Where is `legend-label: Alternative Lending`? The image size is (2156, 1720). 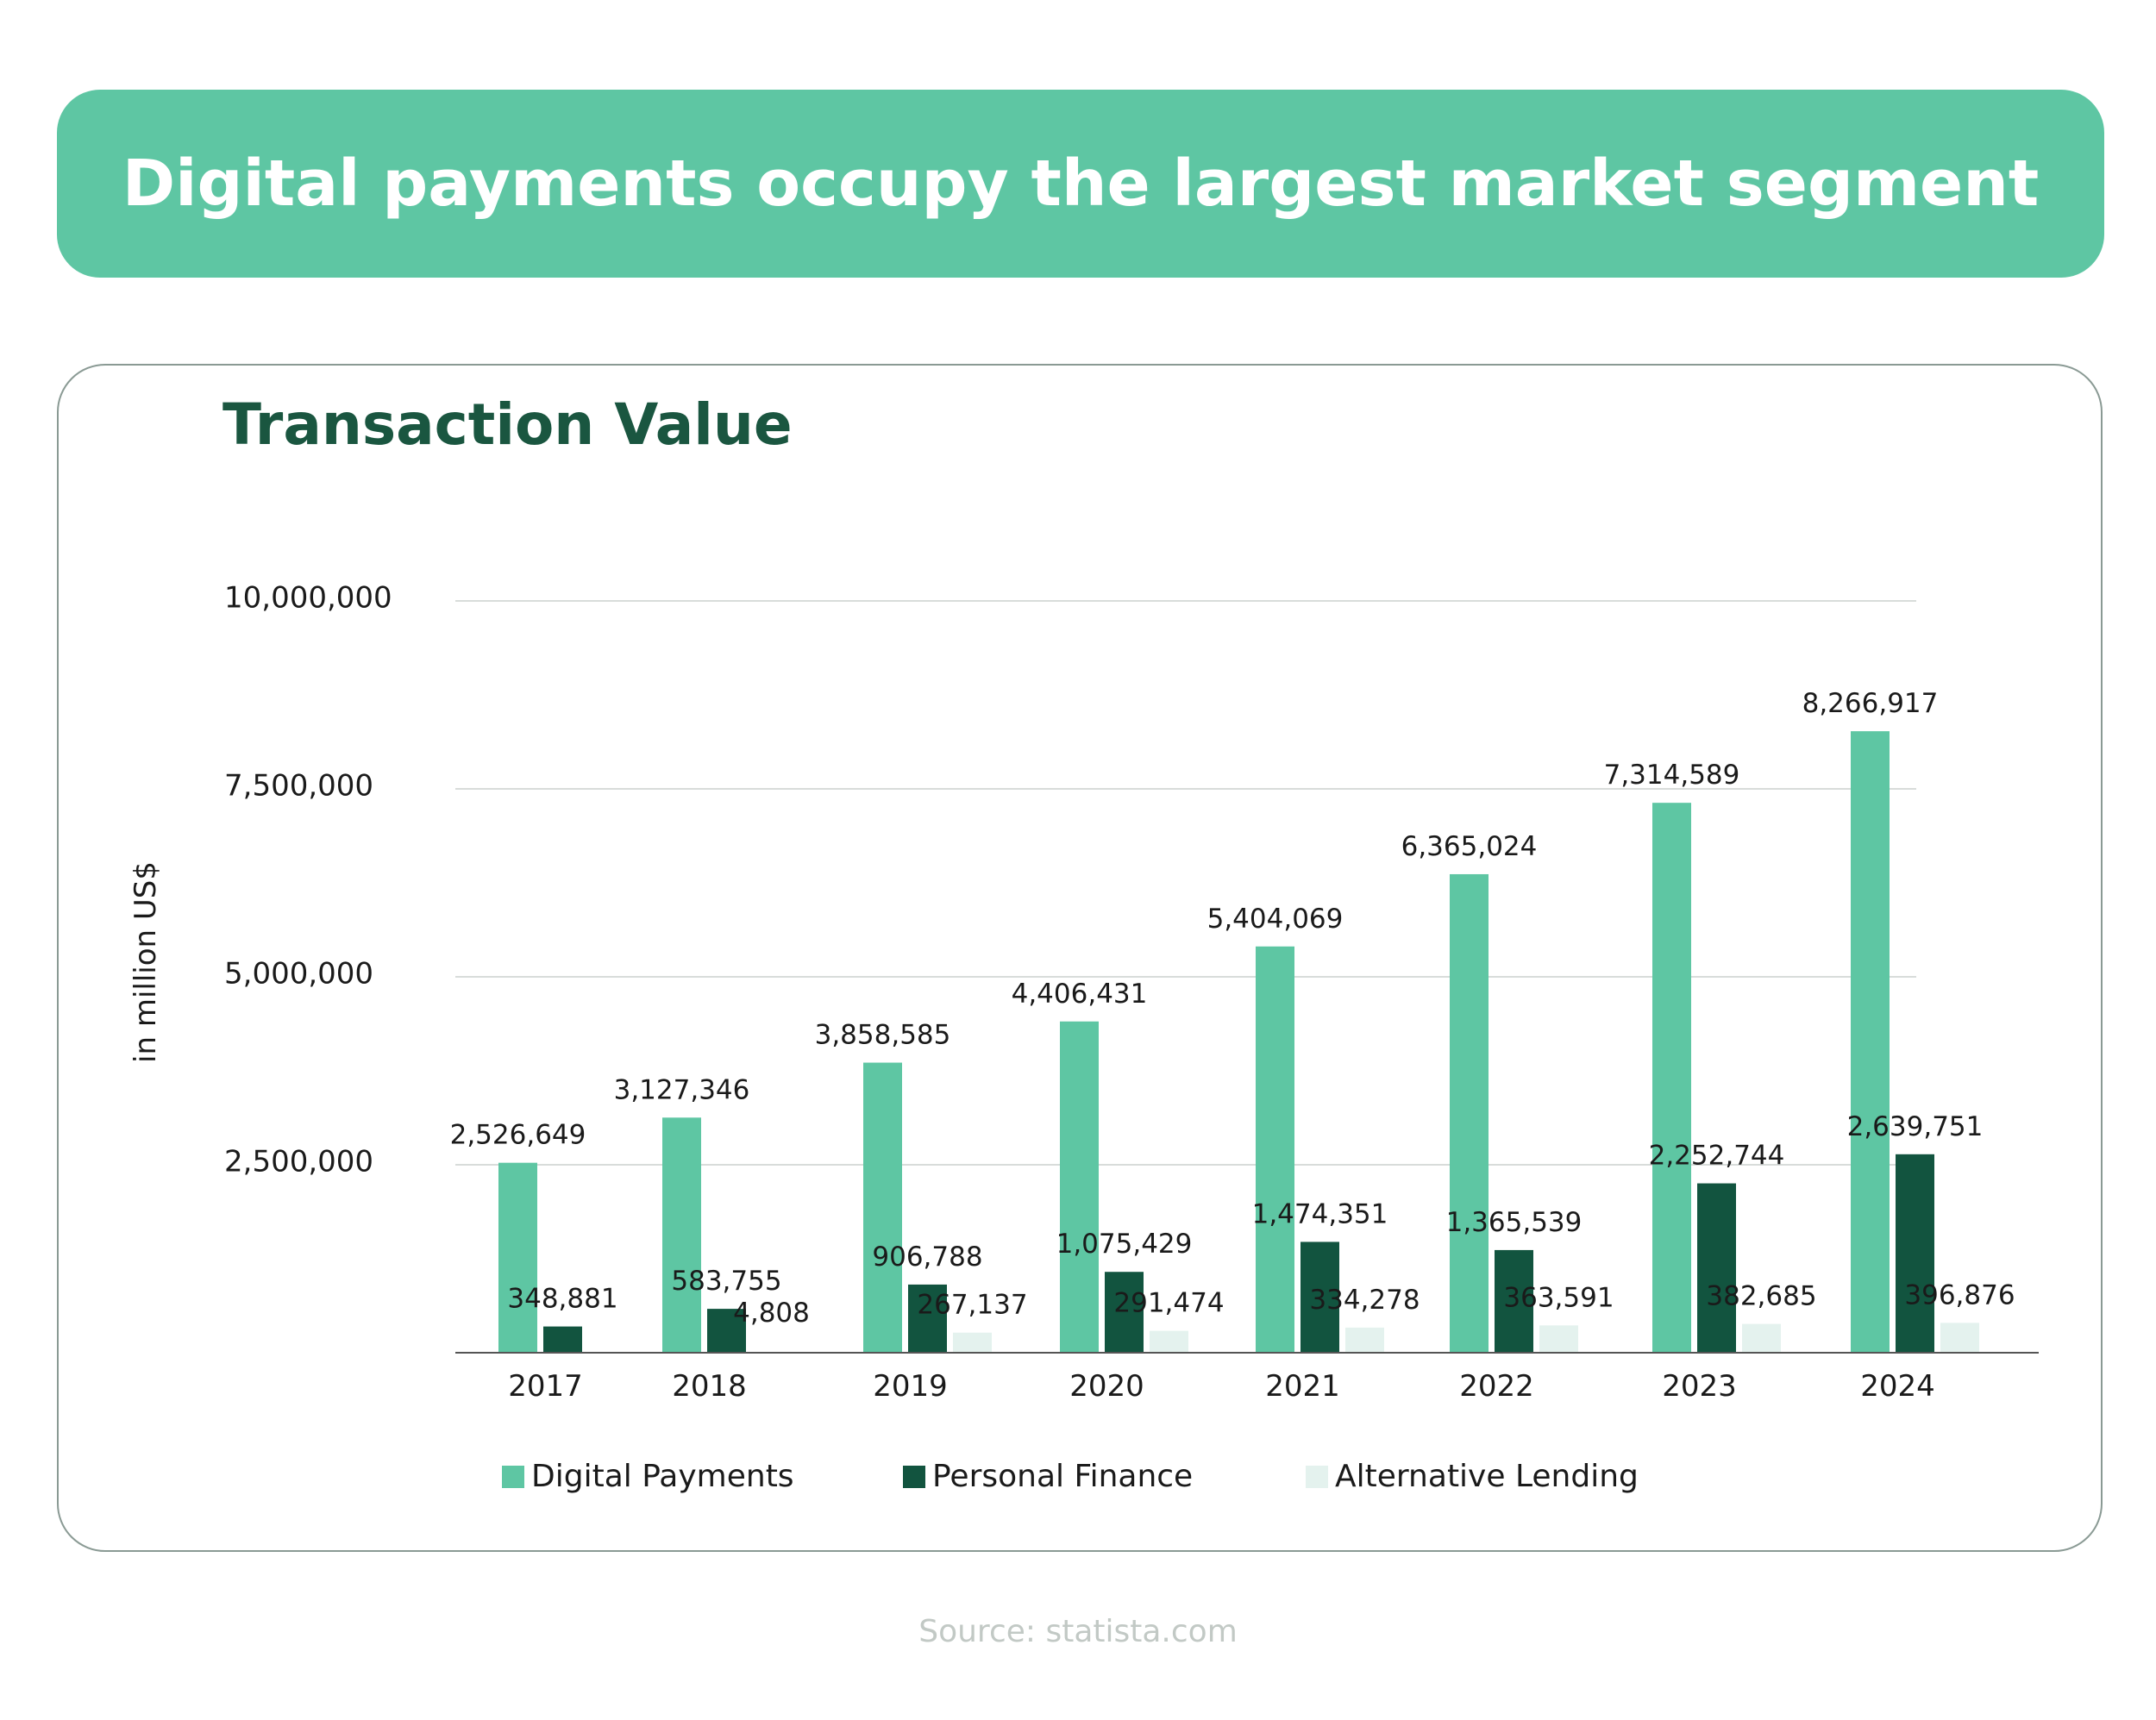 legend-label: Alternative Lending is located at coordinates (1487, 1476).